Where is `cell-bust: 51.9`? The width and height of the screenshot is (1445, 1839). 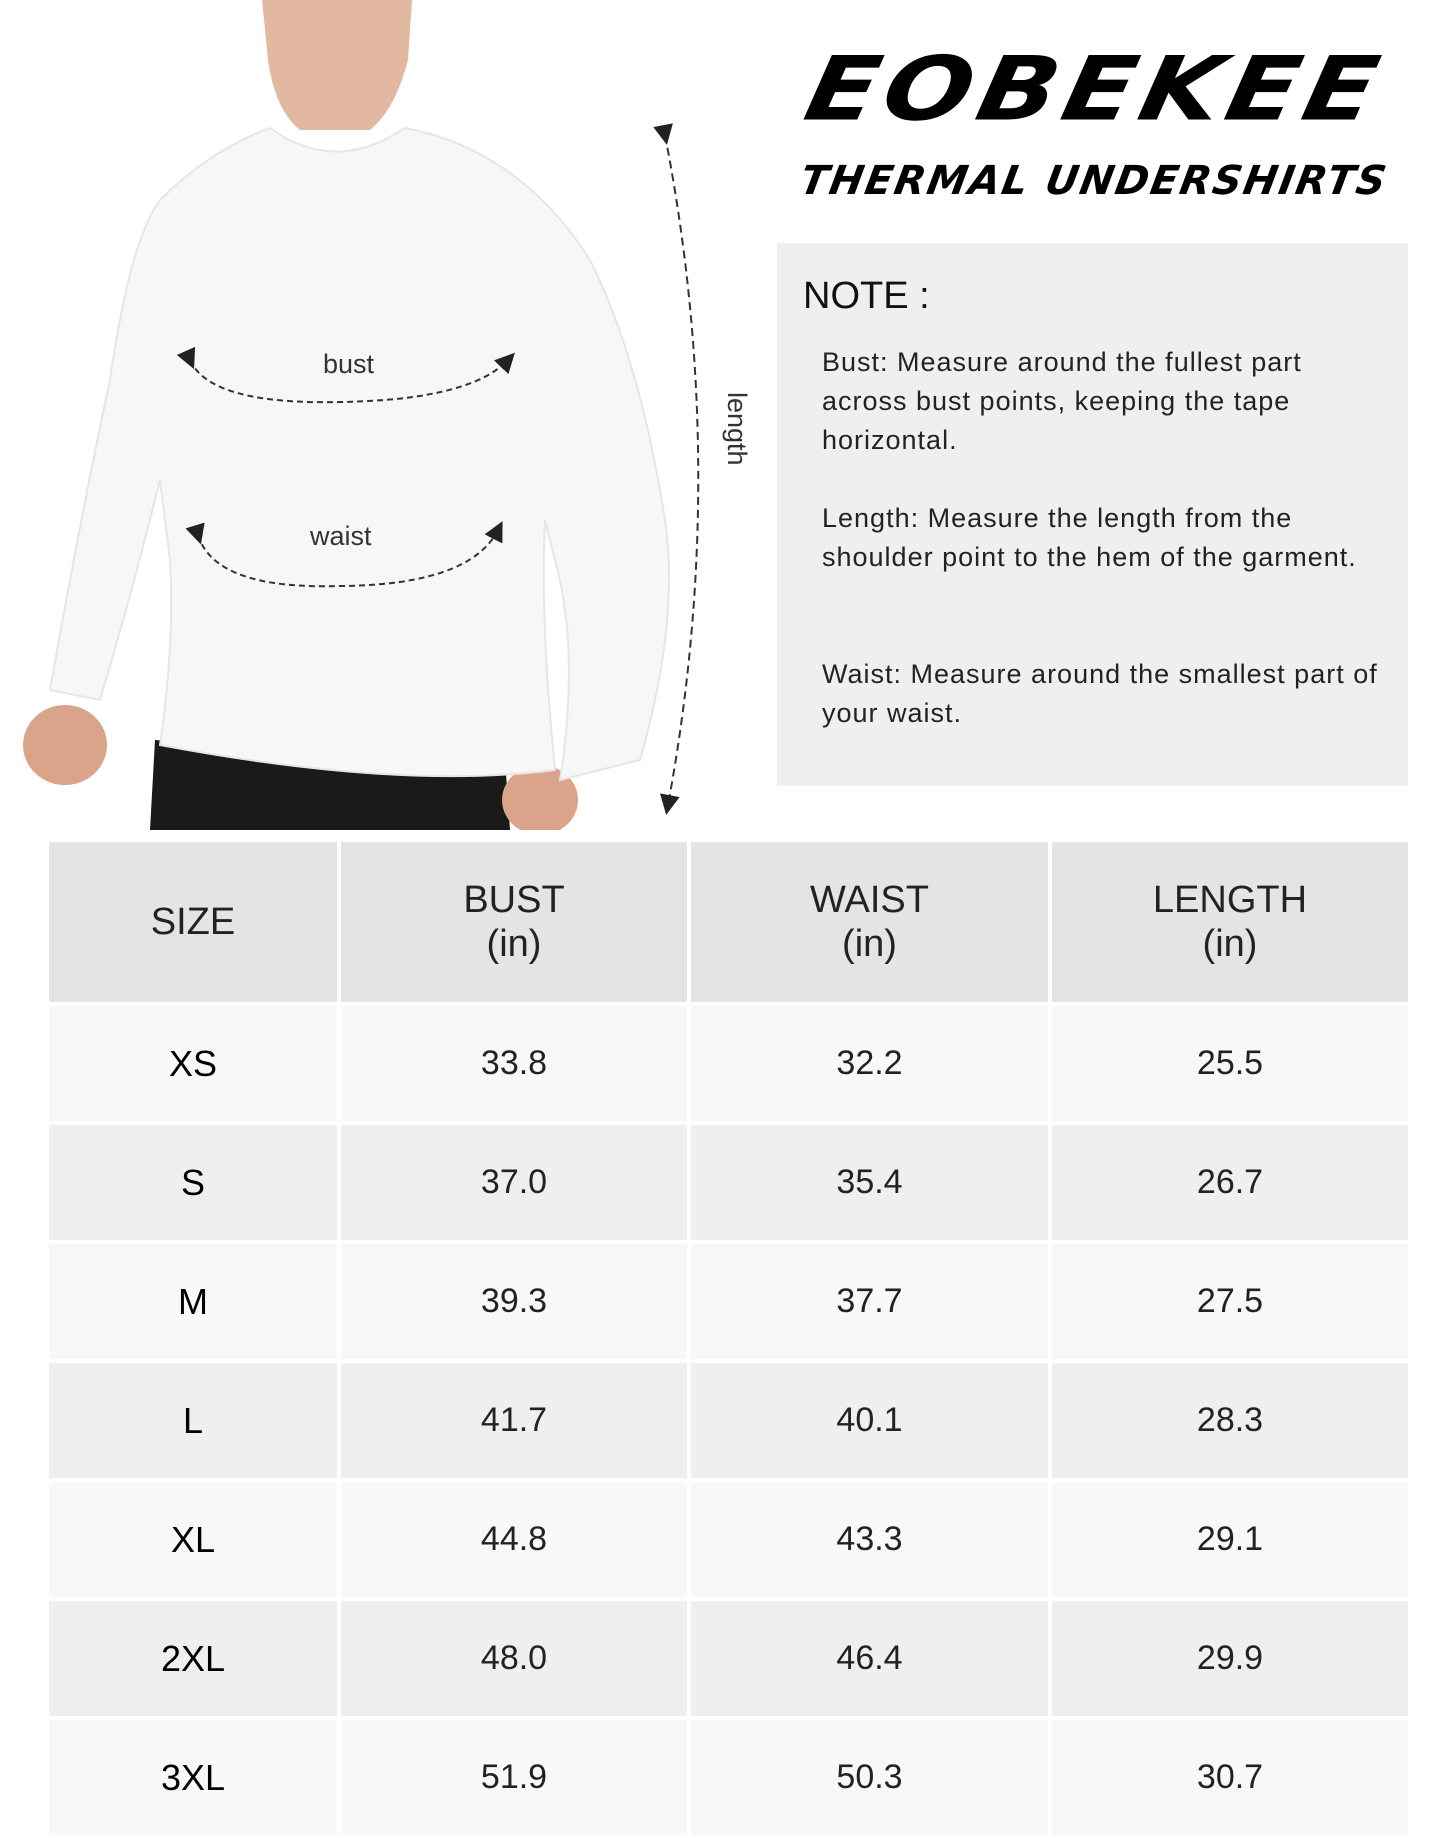
cell-bust: 51.9 is located at coordinates (516, 1779).